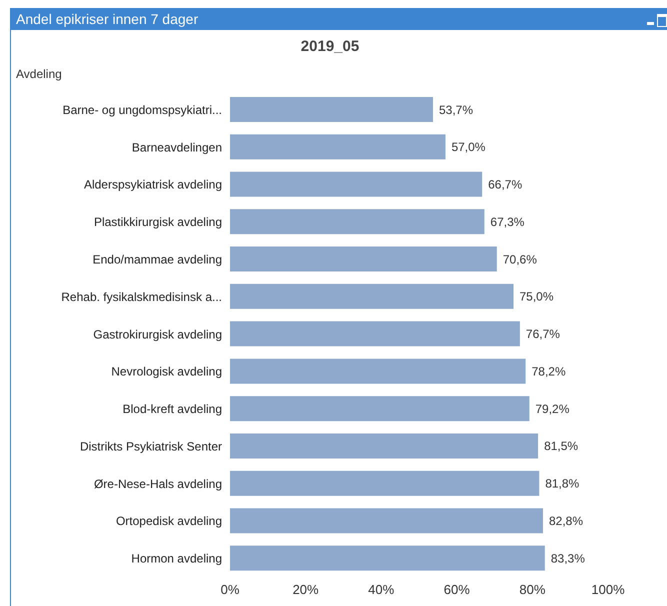 The image size is (667, 606). What do you see at coordinates (153, 185) in the screenshot?
I see `y-tick-label: Alderspsykiatrisk avdeling` at bounding box center [153, 185].